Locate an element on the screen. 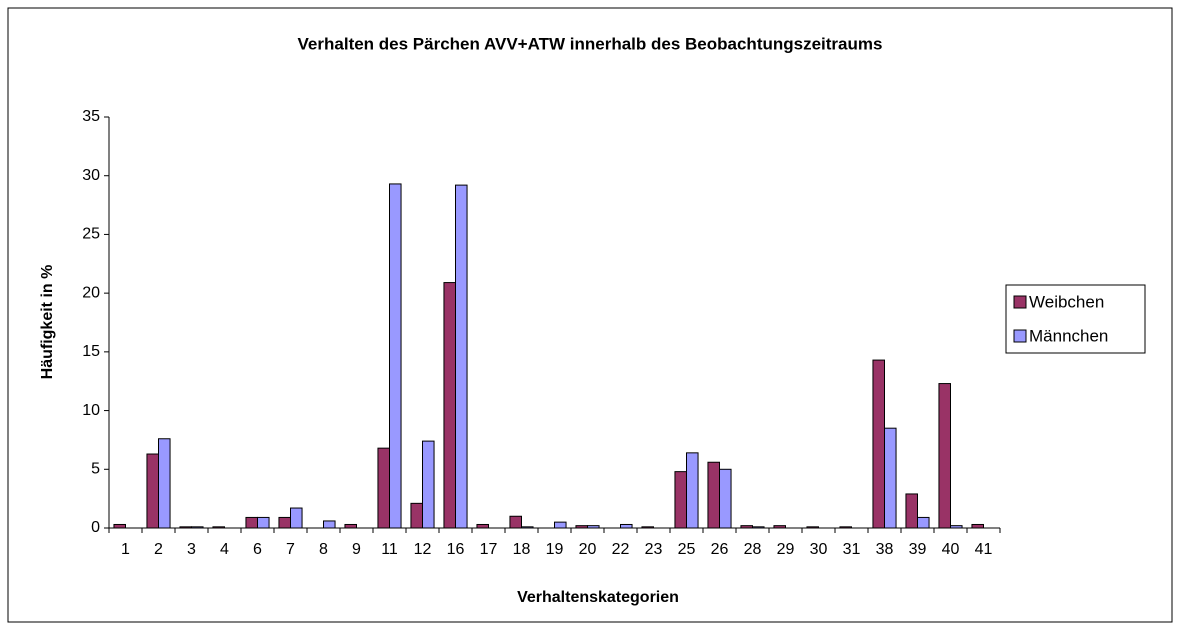  legend-label: Männchen is located at coordinates (1068, 335).